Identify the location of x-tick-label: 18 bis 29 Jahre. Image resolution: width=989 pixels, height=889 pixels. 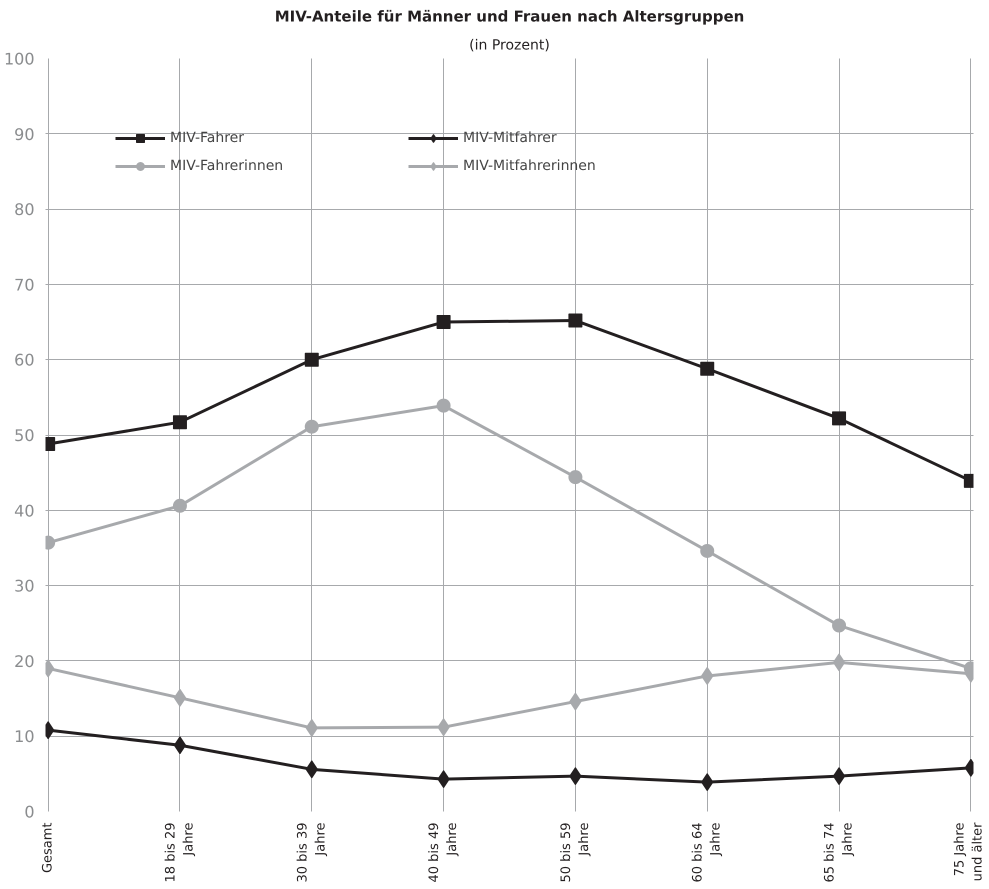
(179, 852).